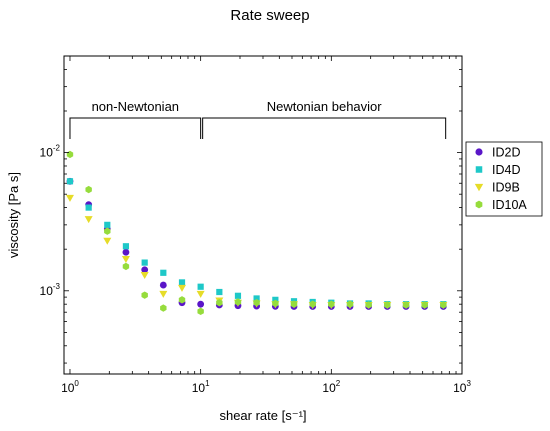 Image resolution: width=550 pixels, height=431 pixels. I want to click on x-tick-label: 10¹, so click(201, 387).